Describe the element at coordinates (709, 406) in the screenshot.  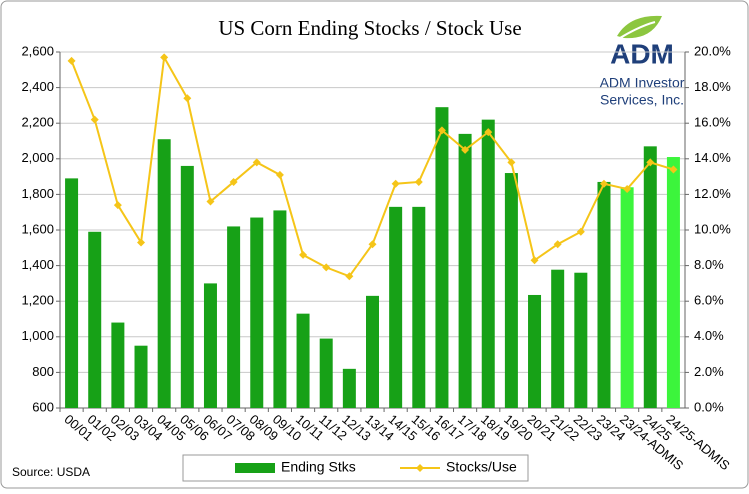
I see `y2-tick-label: 0.0%` at that location.